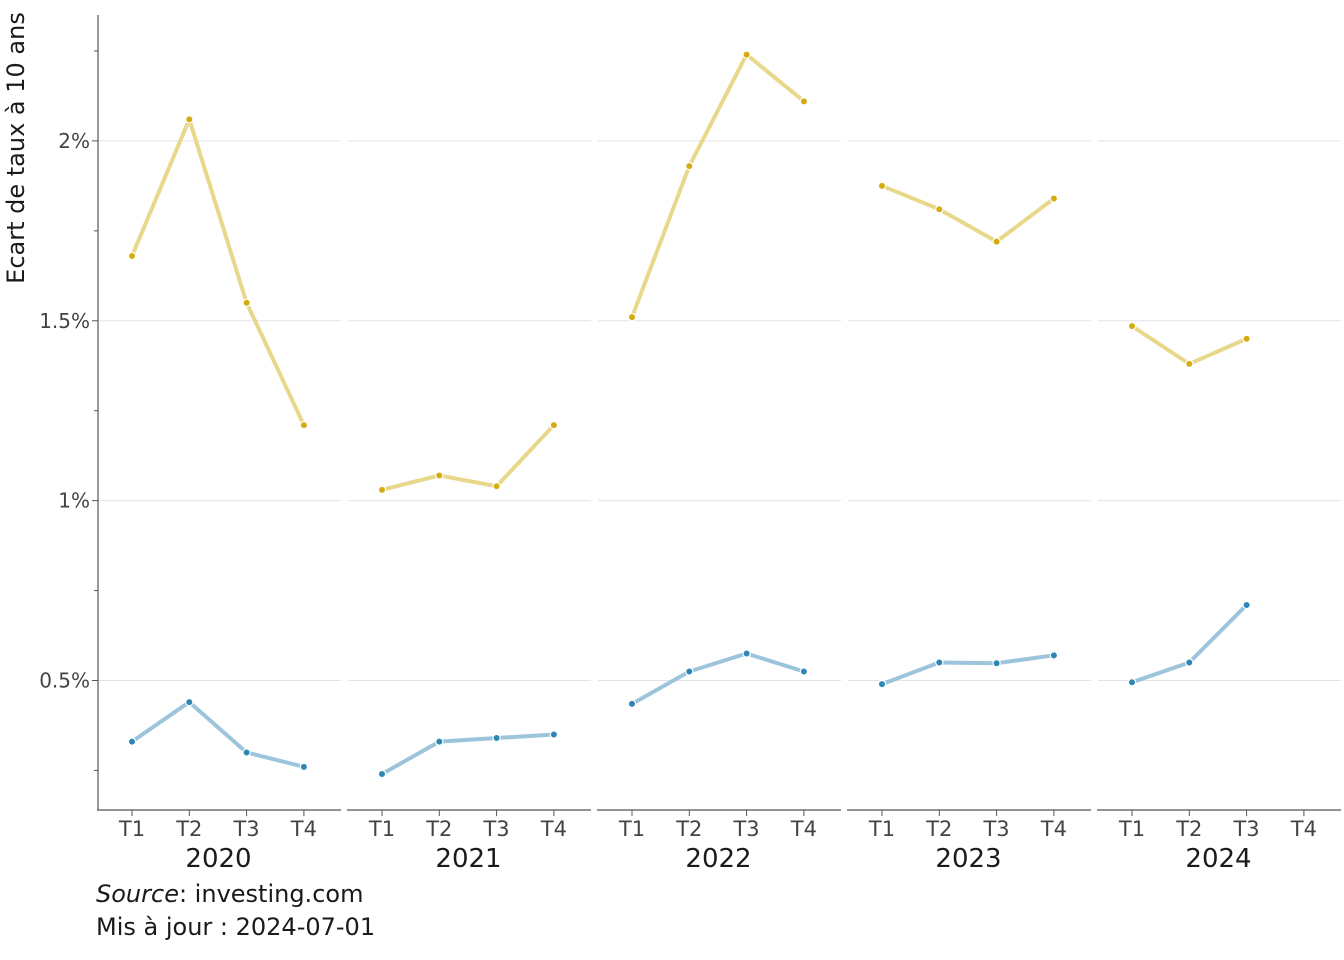 The width and height of the screenshot is (1344, 960). Describe the element at coordinates (16, 148) in the screenshot. I see `y-axis-label: Ecart de taux à 10 ans` at that location.